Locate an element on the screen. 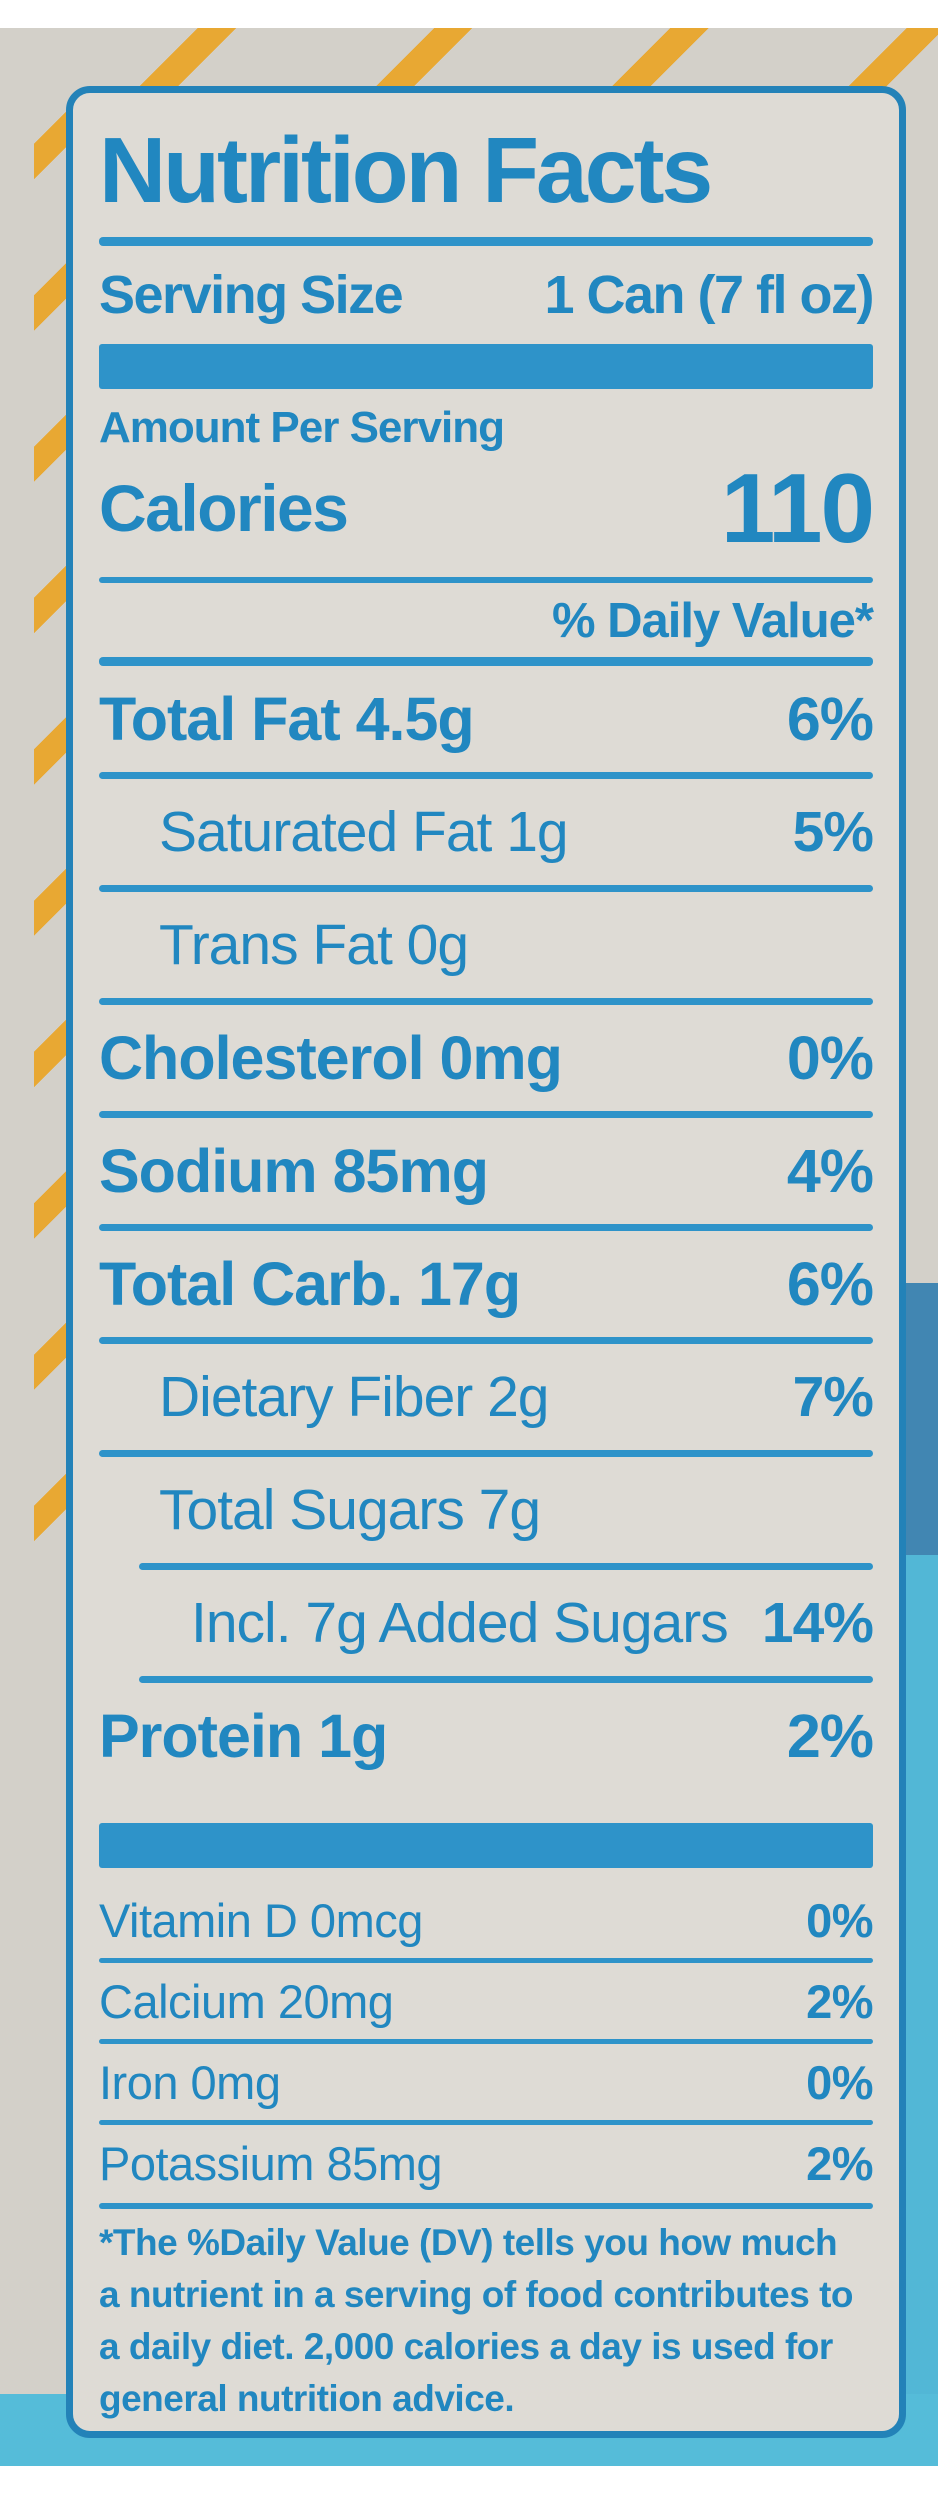 The height and width of the screenshot is (2500, 938). nutrient-name: Total Carb. 17g is located at coordinates (310, 1284).